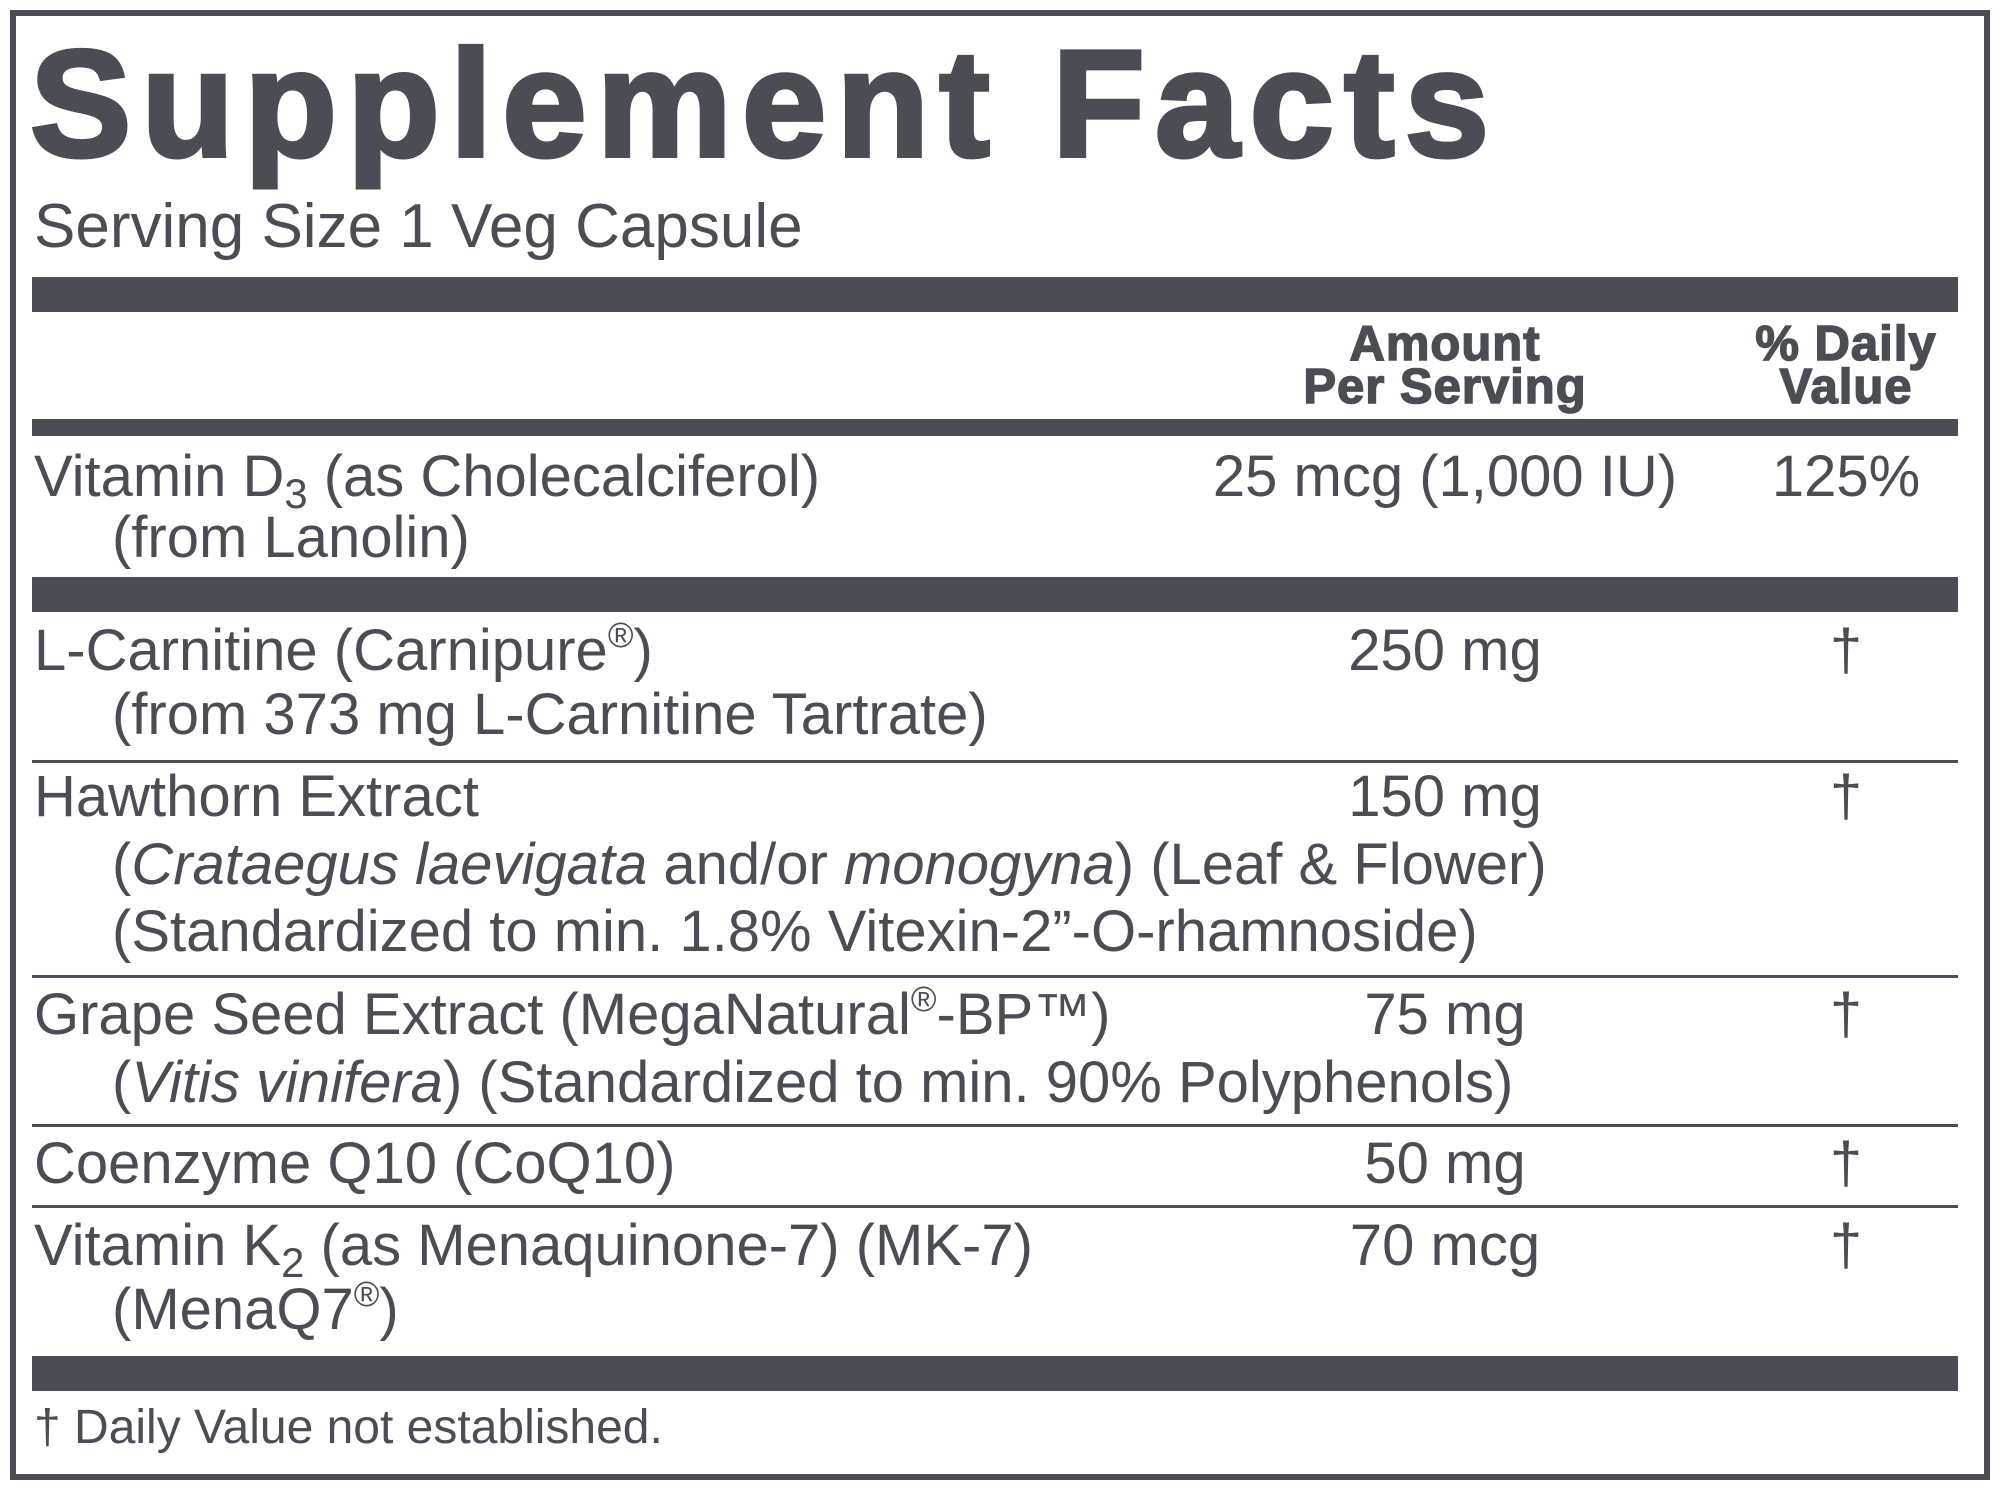 The image size is (2000, 1488). What do you see at coordinates (668, 1245) in the screenshot?
I see `text: (as Menaquinone-7) (MK-7)` at bounding box center [668, 1245].